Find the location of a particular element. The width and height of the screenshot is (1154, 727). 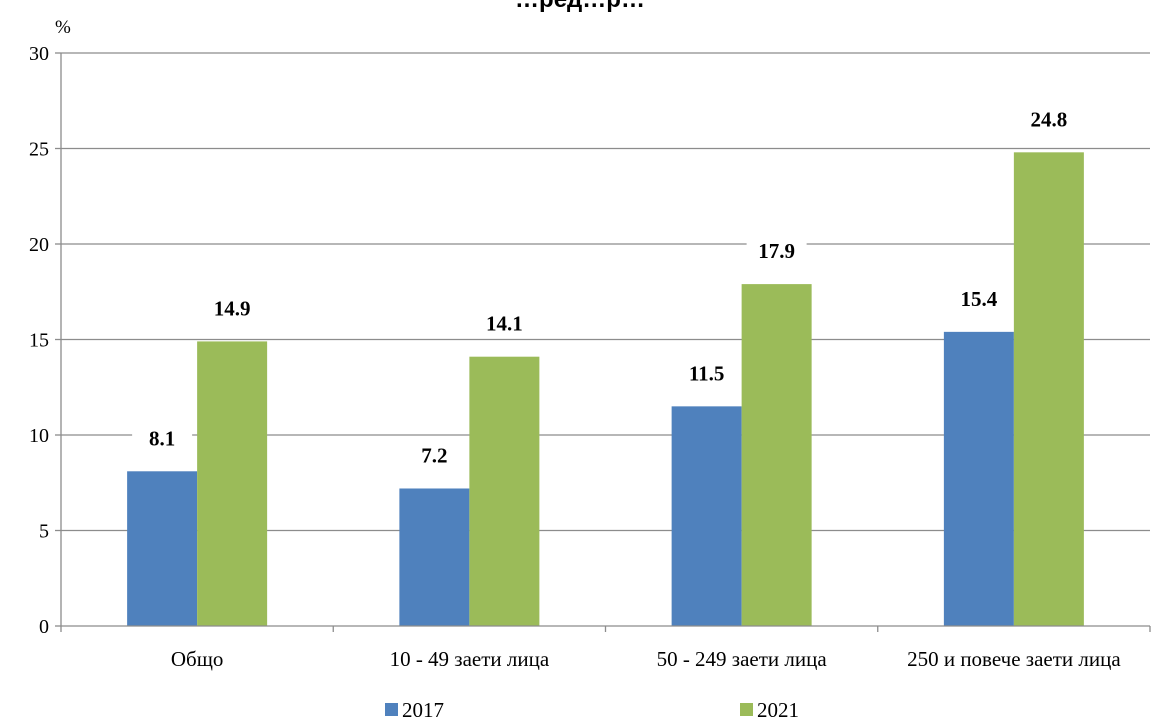

data-label: 8.1 is located at coordinates (162, 438).